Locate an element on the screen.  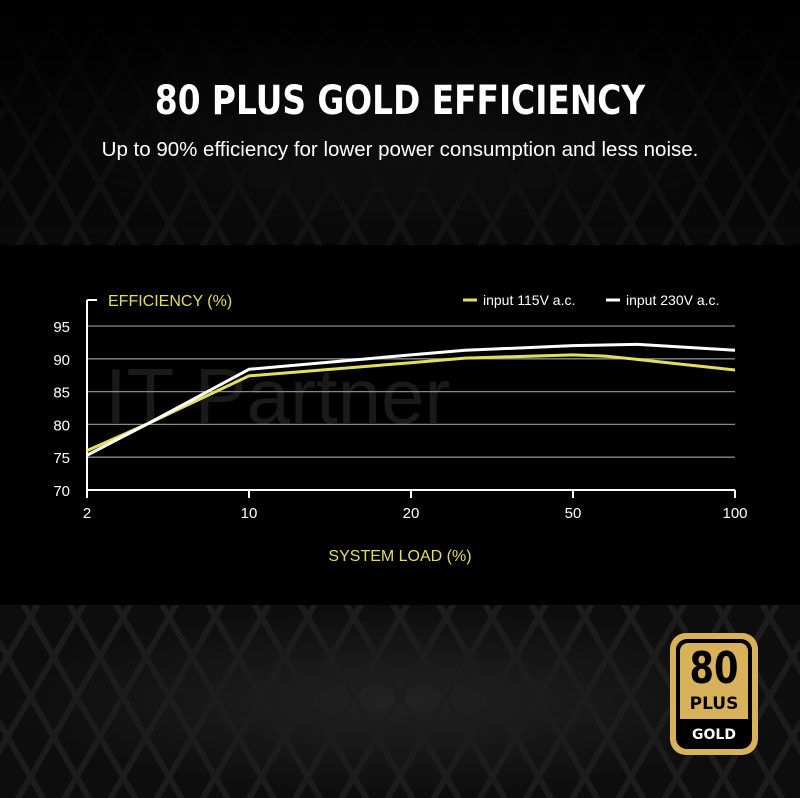
legend-label-230v: input 230V a.c. is located at coordinates (672, 300).